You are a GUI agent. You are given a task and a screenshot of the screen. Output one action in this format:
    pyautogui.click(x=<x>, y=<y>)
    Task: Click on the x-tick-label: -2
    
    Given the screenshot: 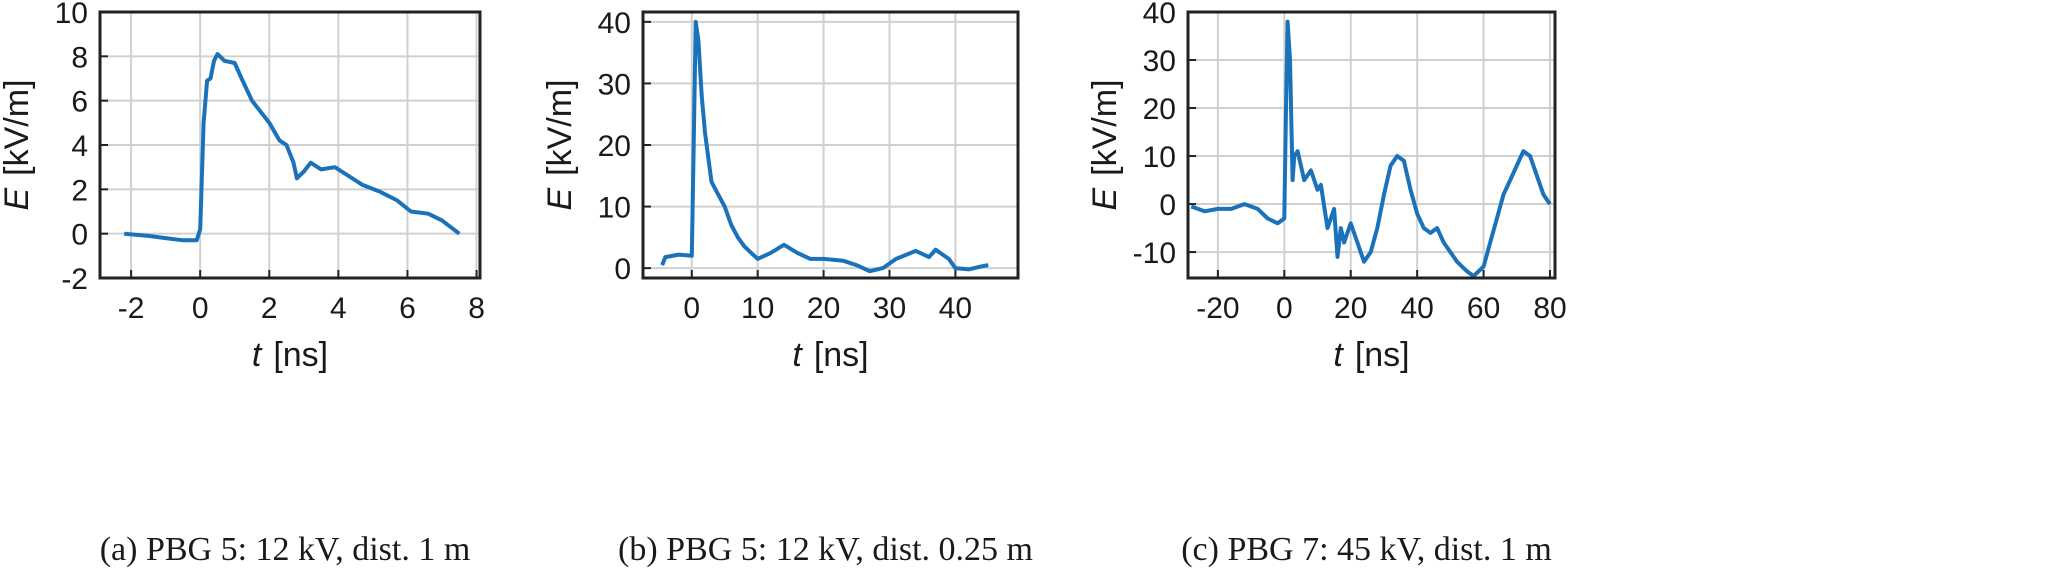 What is the action you would take?
    pyautogui.click(x=131, y=308)
    